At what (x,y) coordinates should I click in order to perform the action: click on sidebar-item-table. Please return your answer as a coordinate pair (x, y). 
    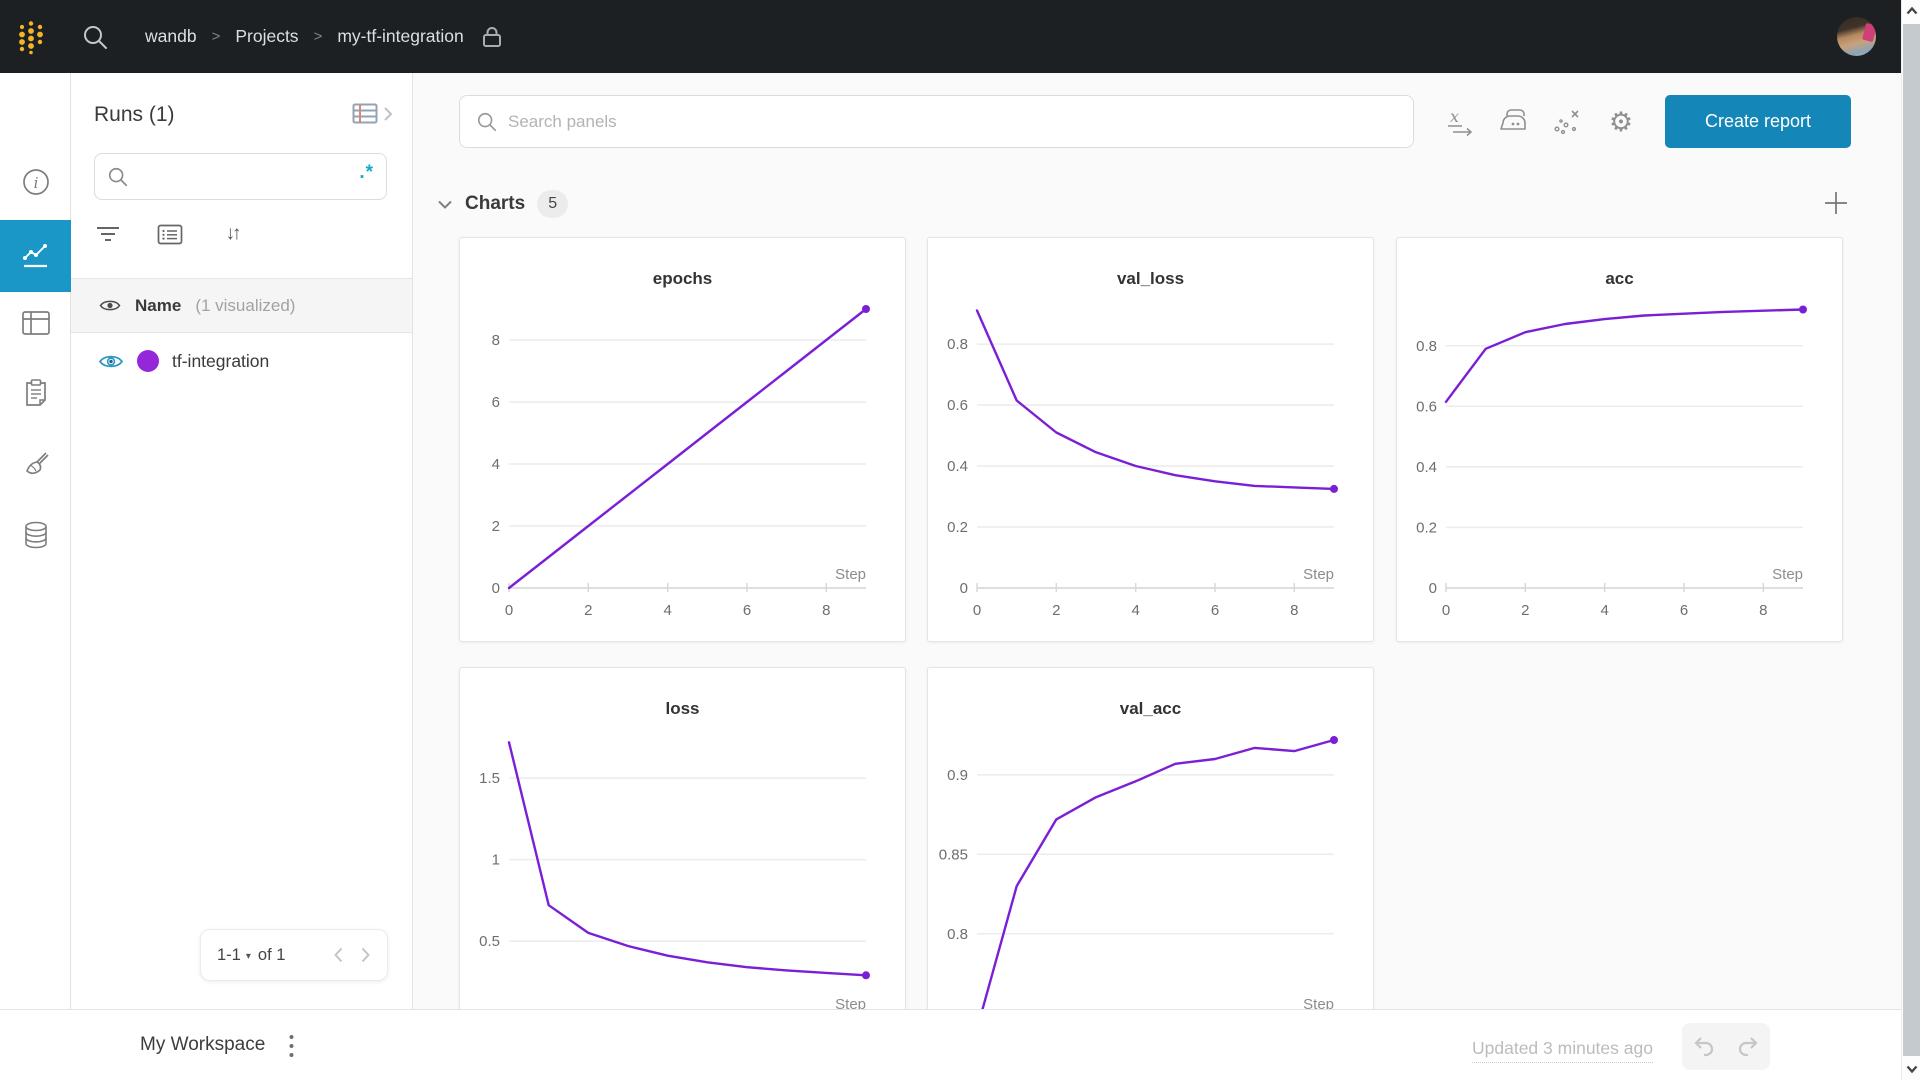
    Looking at the image, I should click on (35, 323).